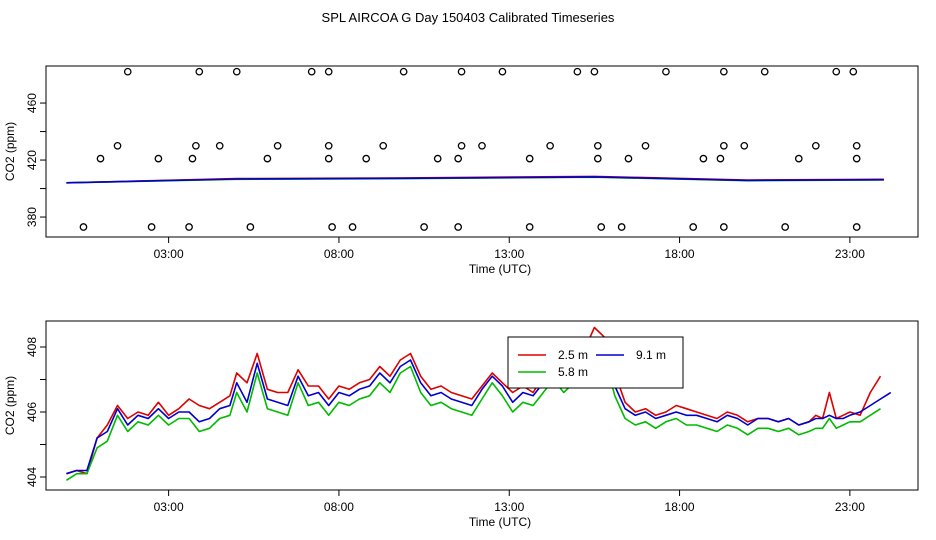 This screenshot has height=540, width=936. Describe the element at coordinates (32, 412) in the screenshot. I see `y-tick-label: 406` at that location.